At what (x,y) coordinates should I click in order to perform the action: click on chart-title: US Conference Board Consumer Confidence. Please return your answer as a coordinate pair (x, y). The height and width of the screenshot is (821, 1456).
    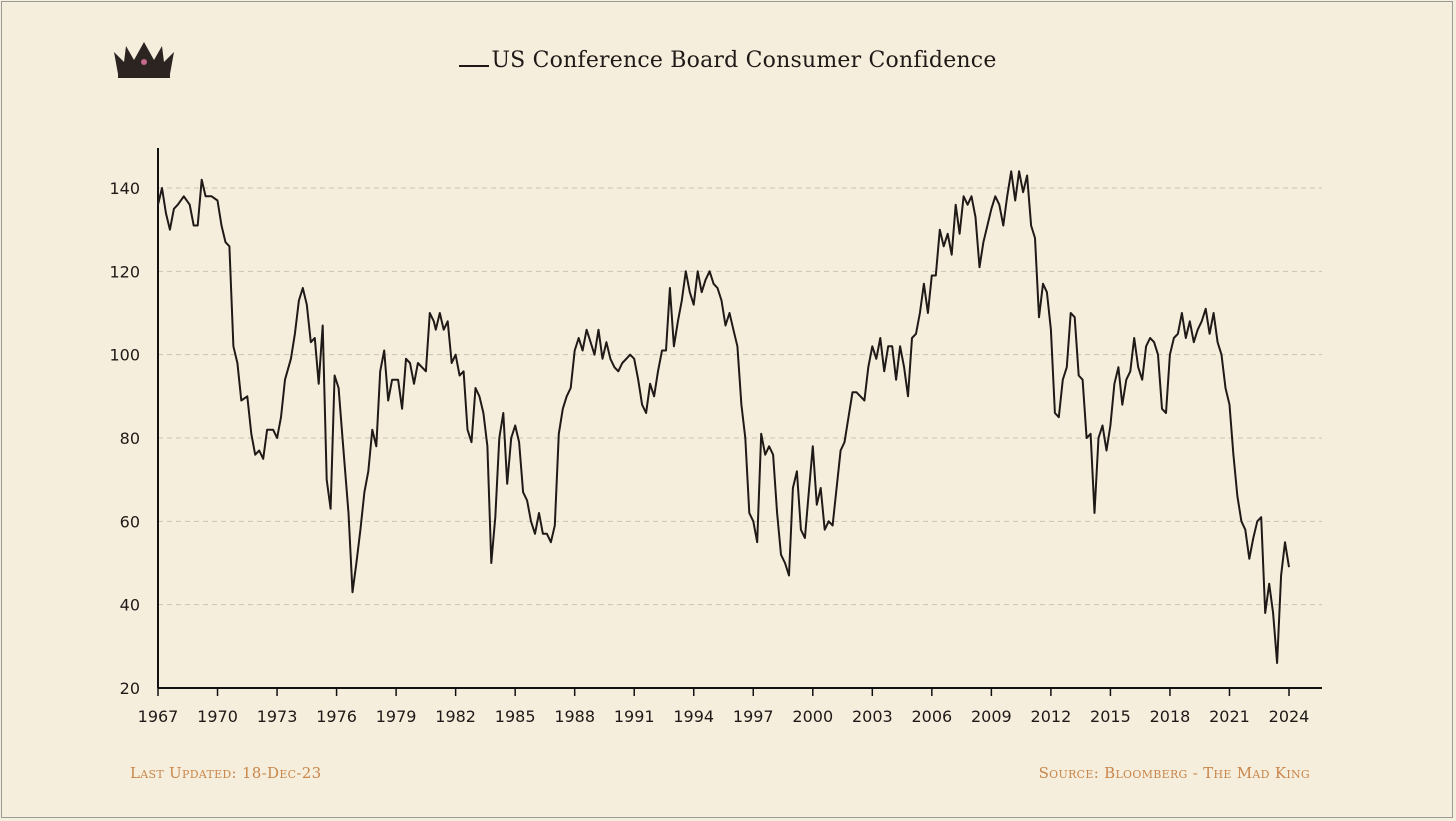
    Looking at the image, I should click on (744, 60).